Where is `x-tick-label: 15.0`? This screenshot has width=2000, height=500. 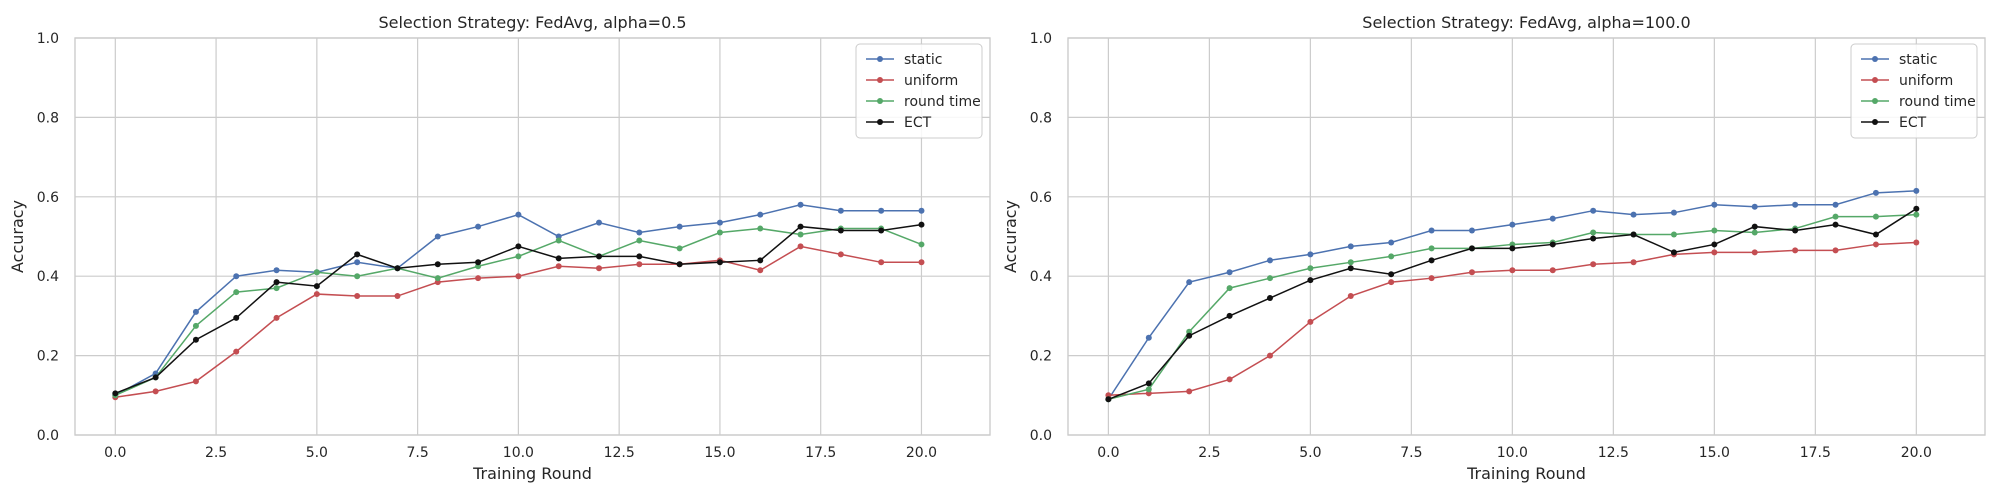
x-tick-label: 15.0 is located at coordinates (1714, 453).